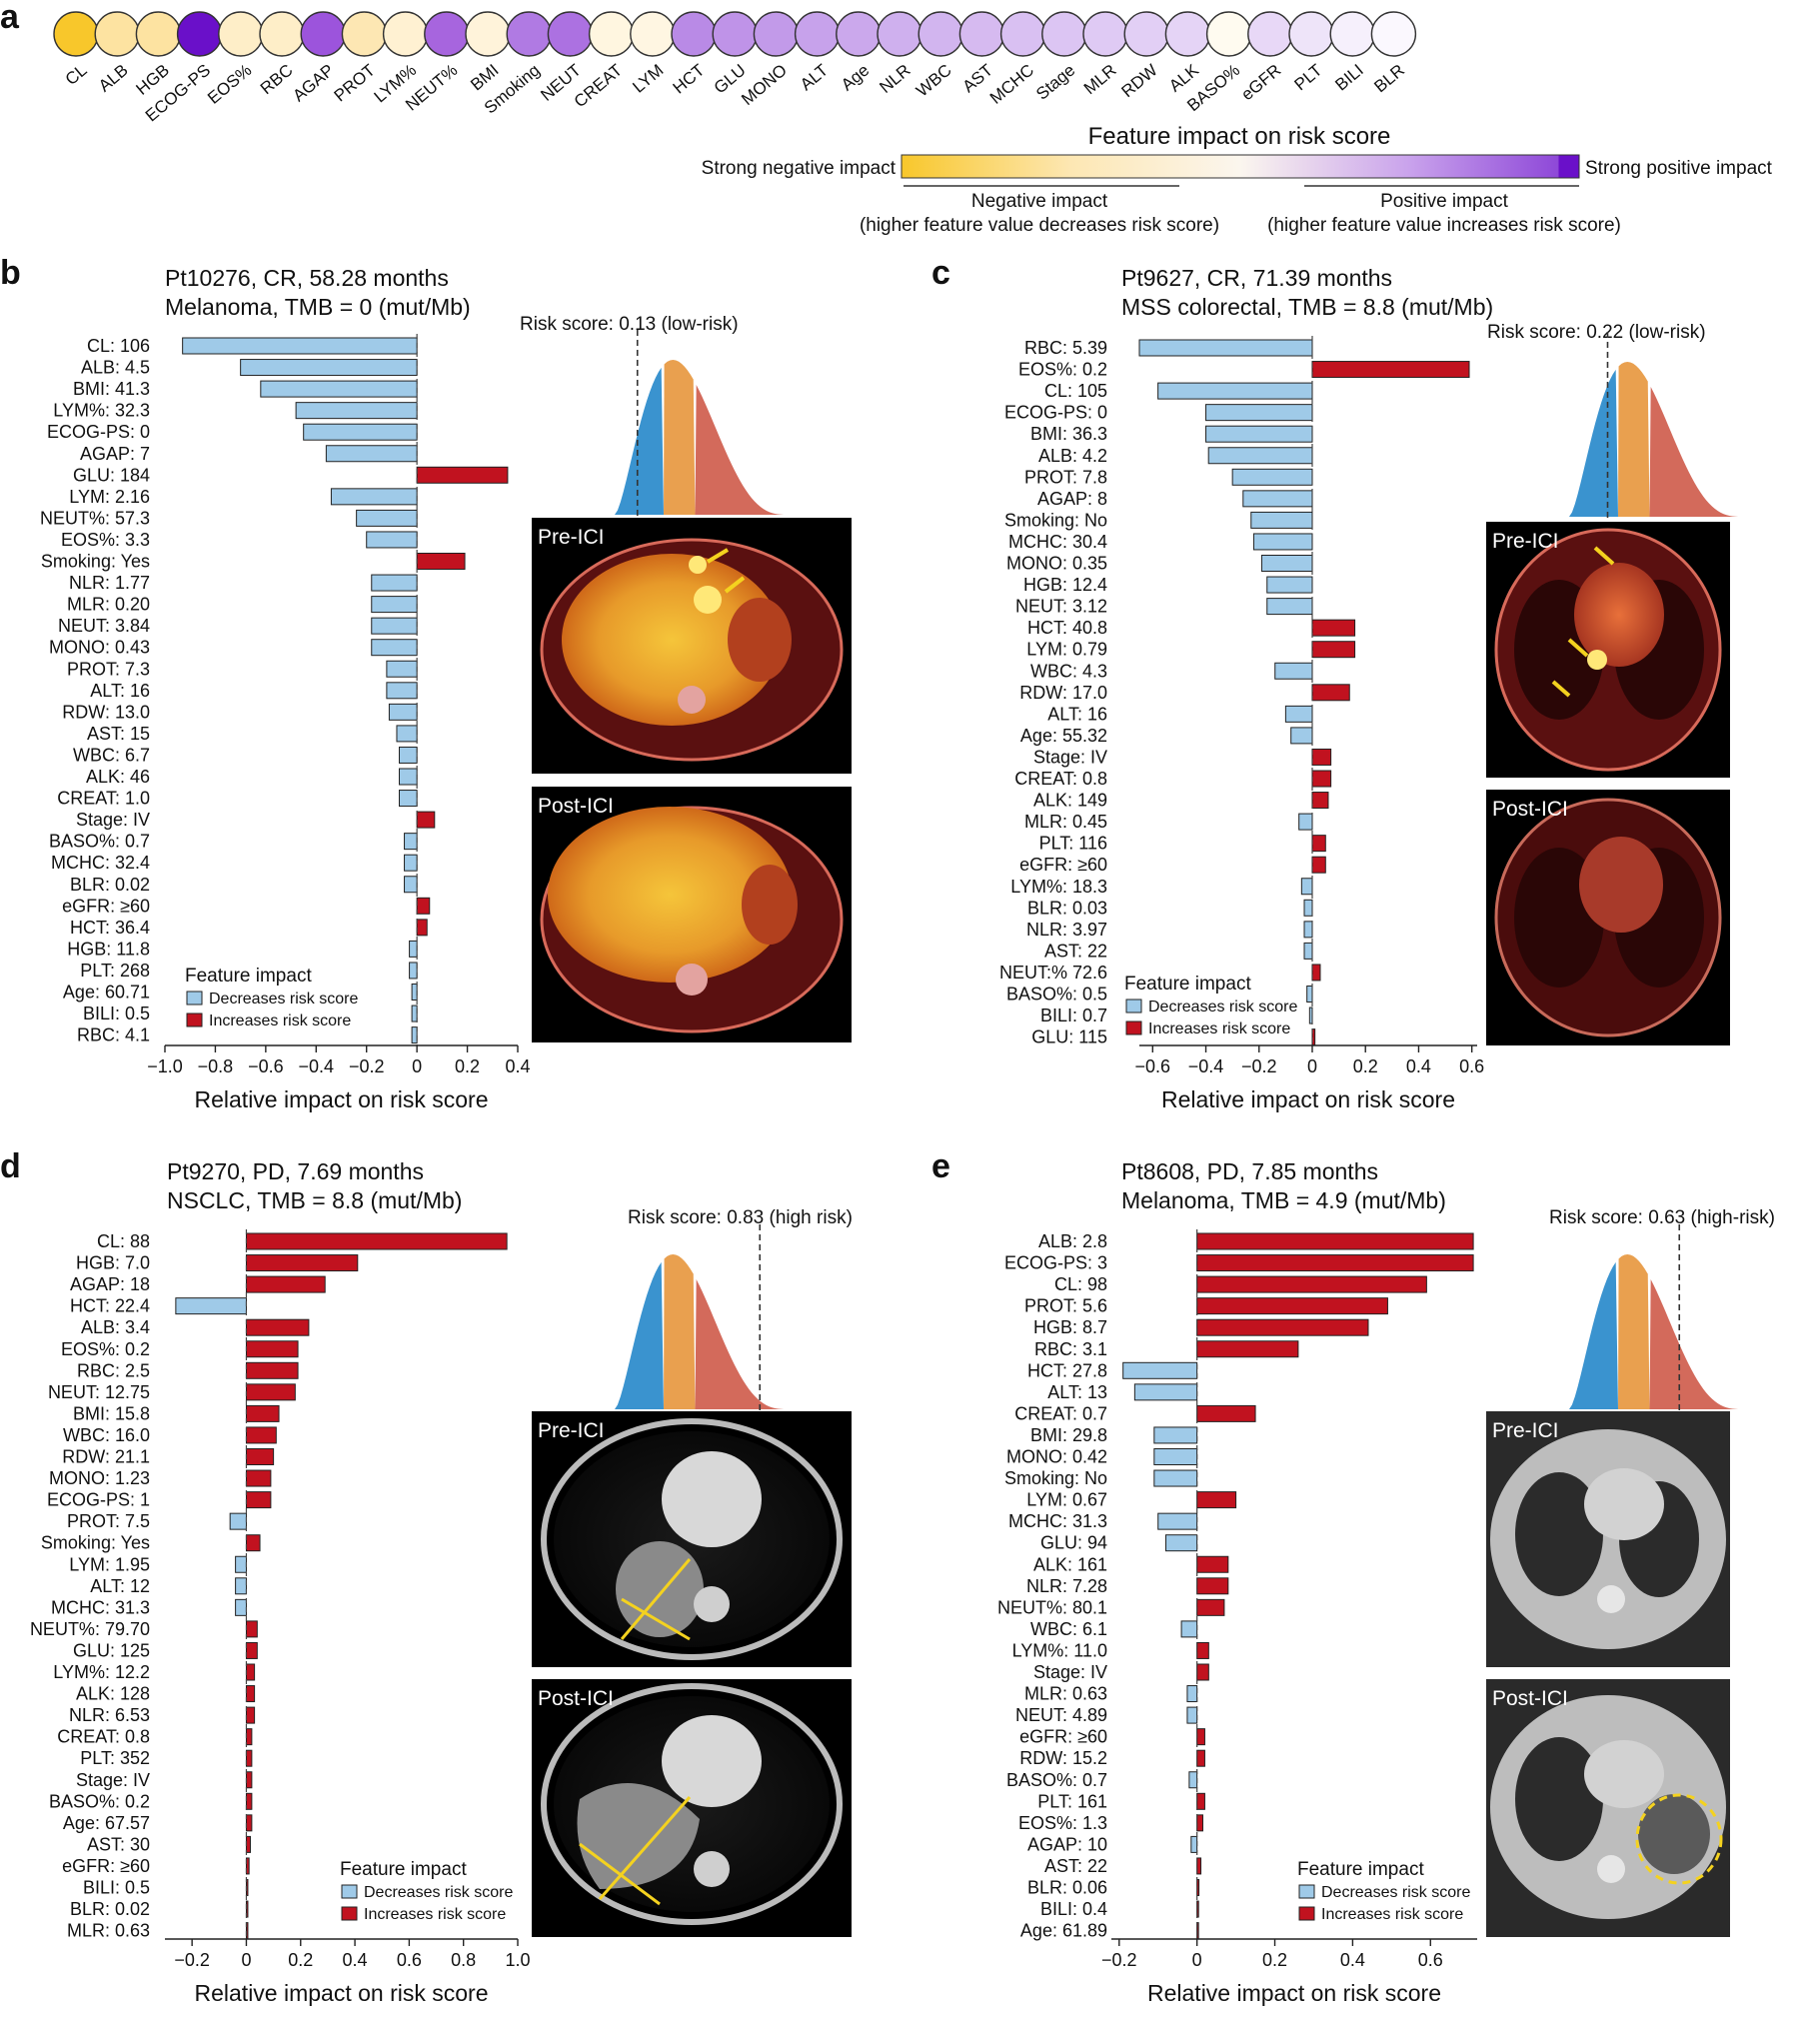 The height and width of the screenshot is (2017, 1820). I want to click on panel-b-pre-ici-image, so click(692, 646).